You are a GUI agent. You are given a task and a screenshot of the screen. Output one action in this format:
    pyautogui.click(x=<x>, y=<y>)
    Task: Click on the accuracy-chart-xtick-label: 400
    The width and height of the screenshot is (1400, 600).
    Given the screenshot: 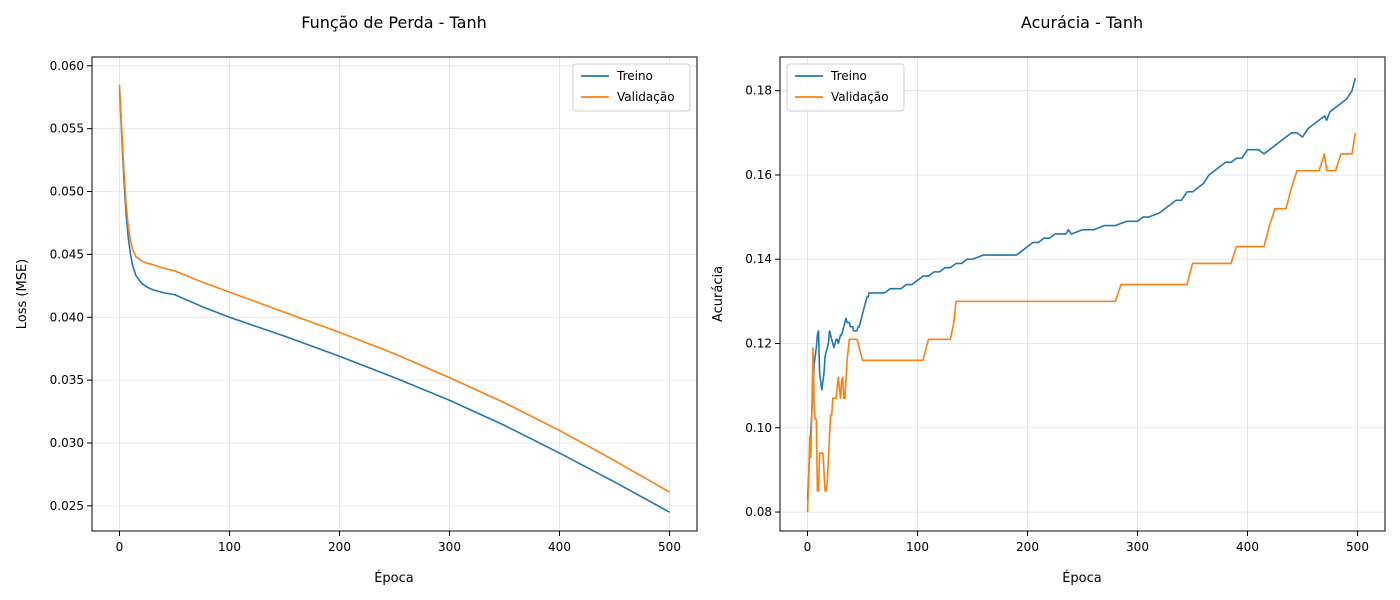 What is the action you would take?
    pyautogui.click(x=1247, y=547)
    